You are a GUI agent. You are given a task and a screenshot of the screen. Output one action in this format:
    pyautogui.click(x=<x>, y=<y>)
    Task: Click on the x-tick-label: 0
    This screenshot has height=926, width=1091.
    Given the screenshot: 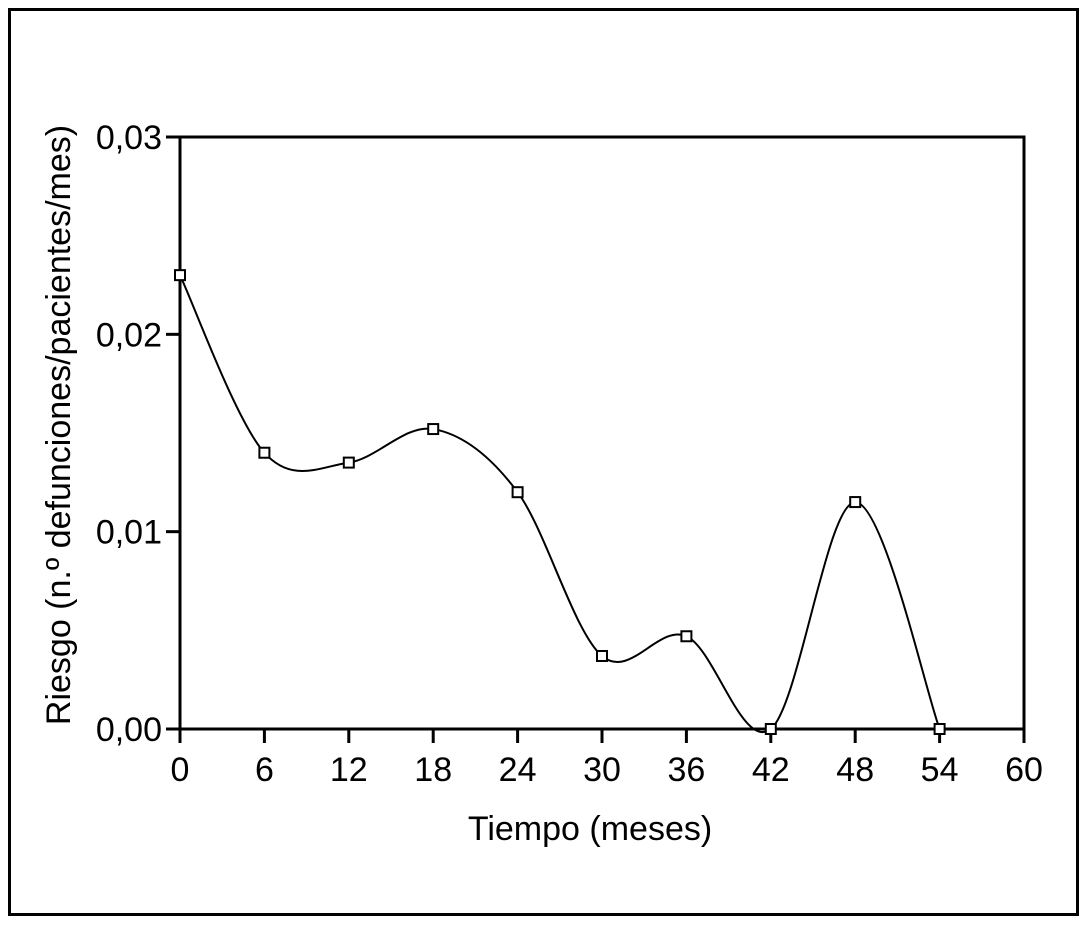 What is the action you would take?
    pyautogui.click(x=180, y=770)
    